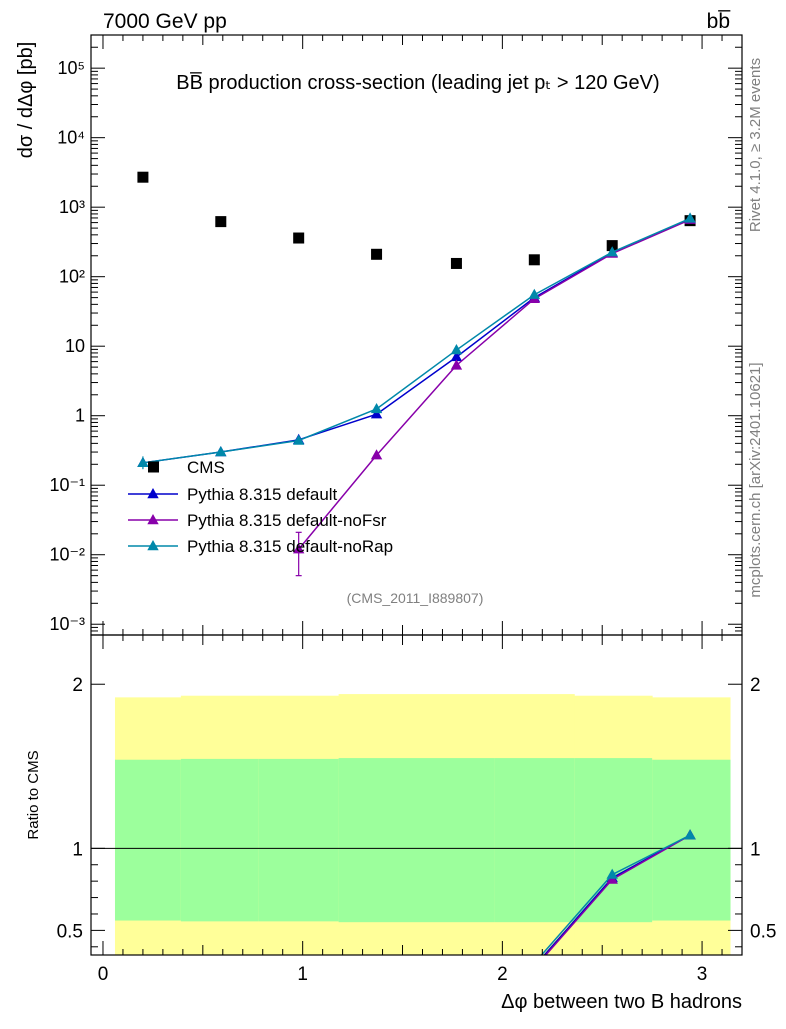 Image resolution: width=786 pixels, height=1029 pixels. What do you see at coordinates (502, 974) in the screenshot?
I see `x-tick-label: 2` at bounding box center [502, 974].